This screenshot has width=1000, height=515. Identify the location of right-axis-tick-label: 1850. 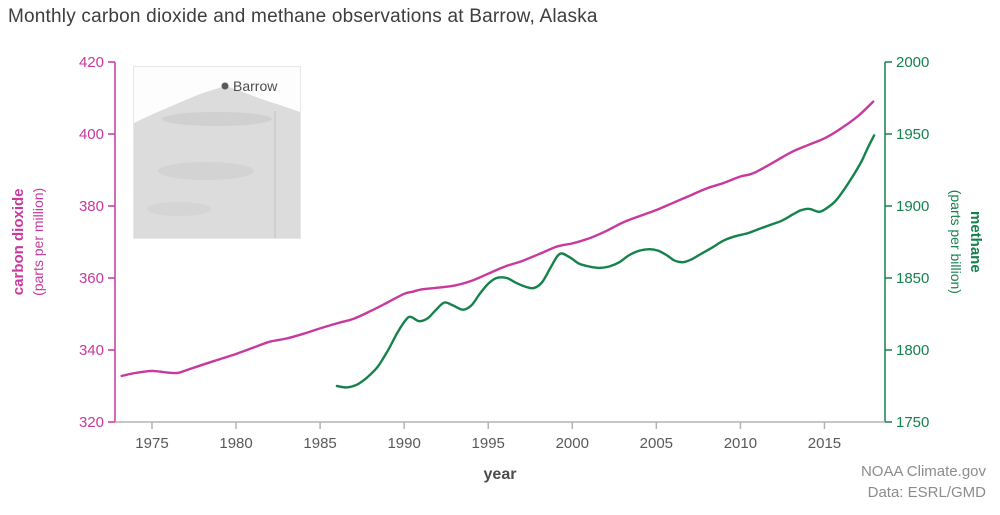
(912, 278).